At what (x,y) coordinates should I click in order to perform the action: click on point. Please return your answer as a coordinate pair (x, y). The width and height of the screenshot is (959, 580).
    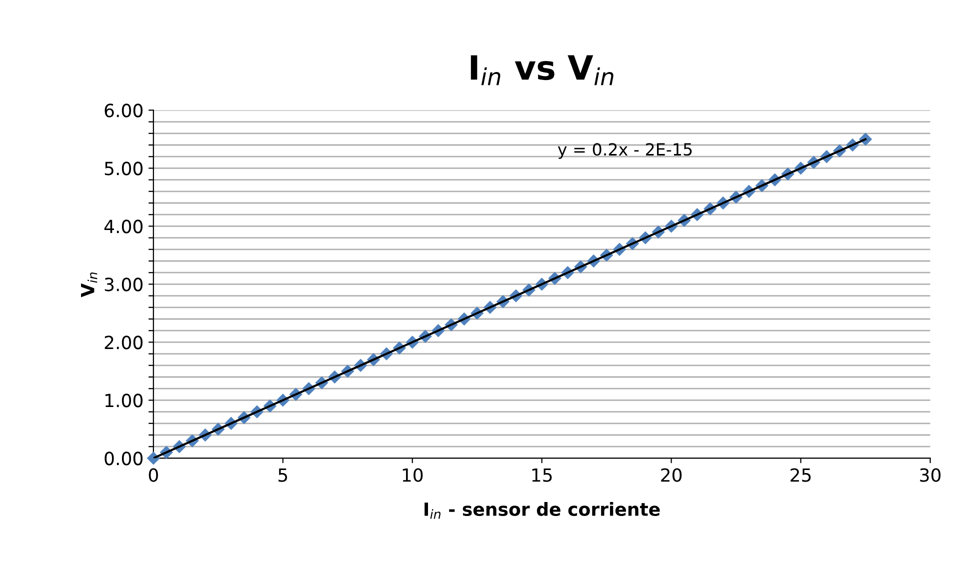
    Looking at the image, I should click on (153, 458).